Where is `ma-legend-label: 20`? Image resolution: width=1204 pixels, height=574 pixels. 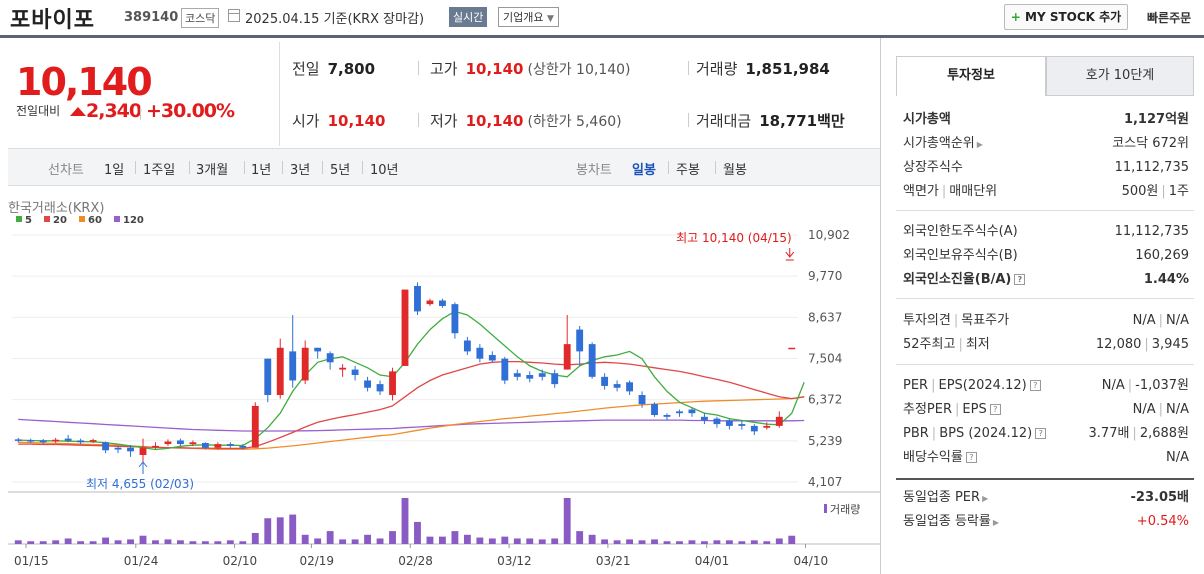
ma-legend-label: 20 is located at coordinates (60, 220).